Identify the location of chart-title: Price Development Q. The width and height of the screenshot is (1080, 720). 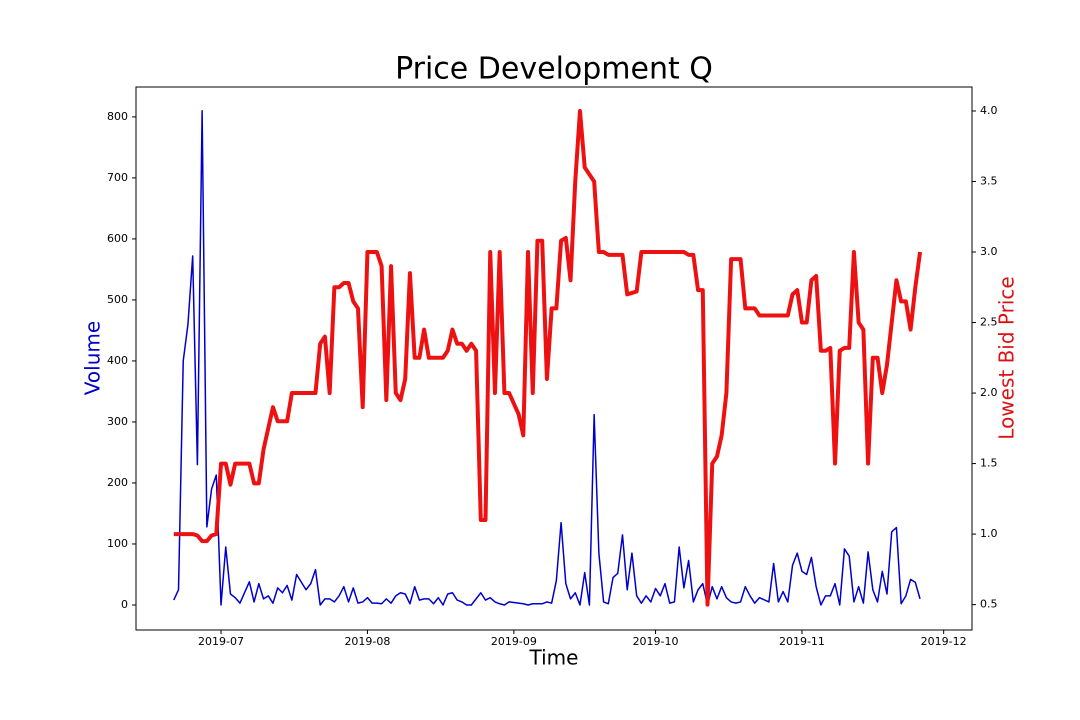
(554, 69).